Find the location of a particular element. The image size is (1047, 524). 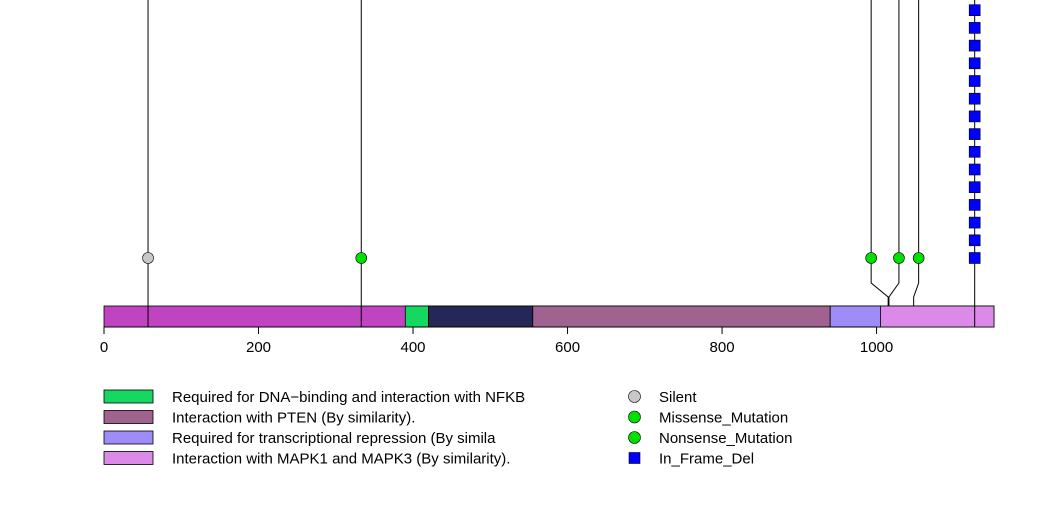

x-axis-tick-label: 400 is located at coordinates (413, 347).